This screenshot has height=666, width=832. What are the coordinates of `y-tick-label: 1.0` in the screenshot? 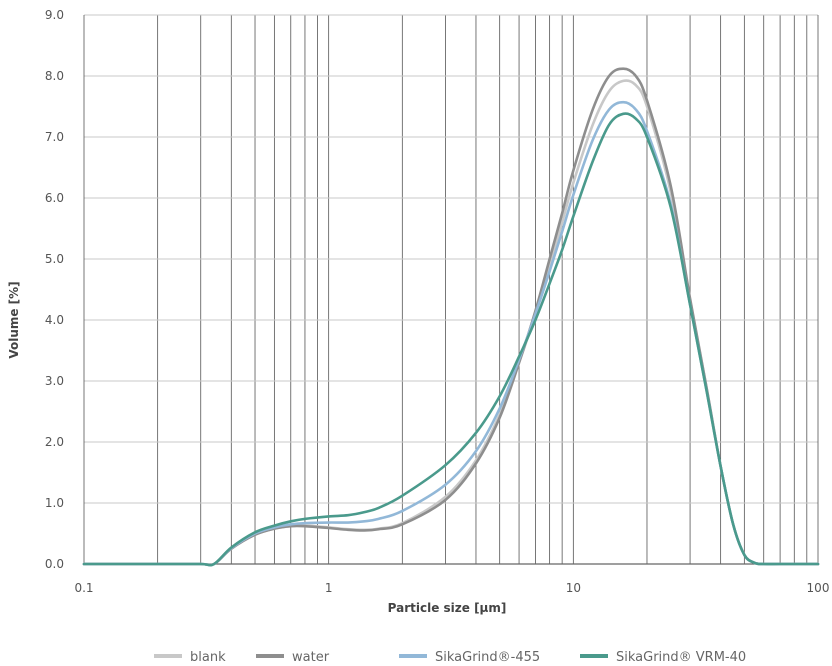 It's located at (54, 503).